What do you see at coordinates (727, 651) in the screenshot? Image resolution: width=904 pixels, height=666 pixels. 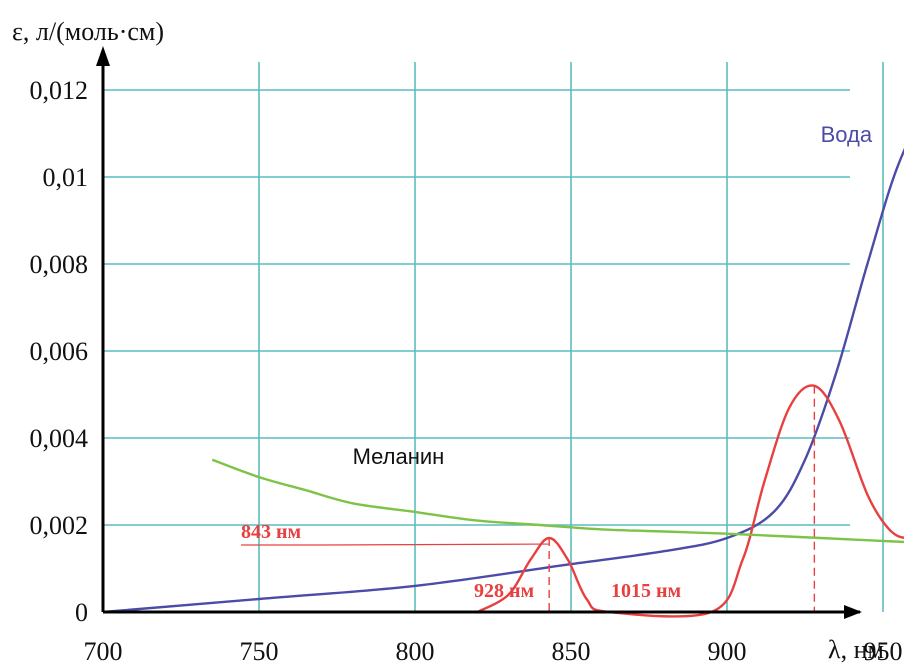 I see `x-tick-label-4: 900` at bounding box center [727, 651].